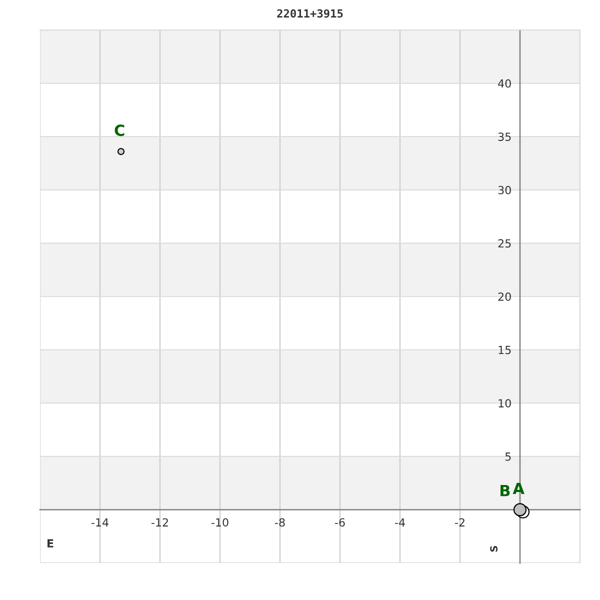 This screenshot has width=600, height=600. Describe the element at coordinates (504, 136) in the screenshot. I see `y-tick-label: 35` at that location.